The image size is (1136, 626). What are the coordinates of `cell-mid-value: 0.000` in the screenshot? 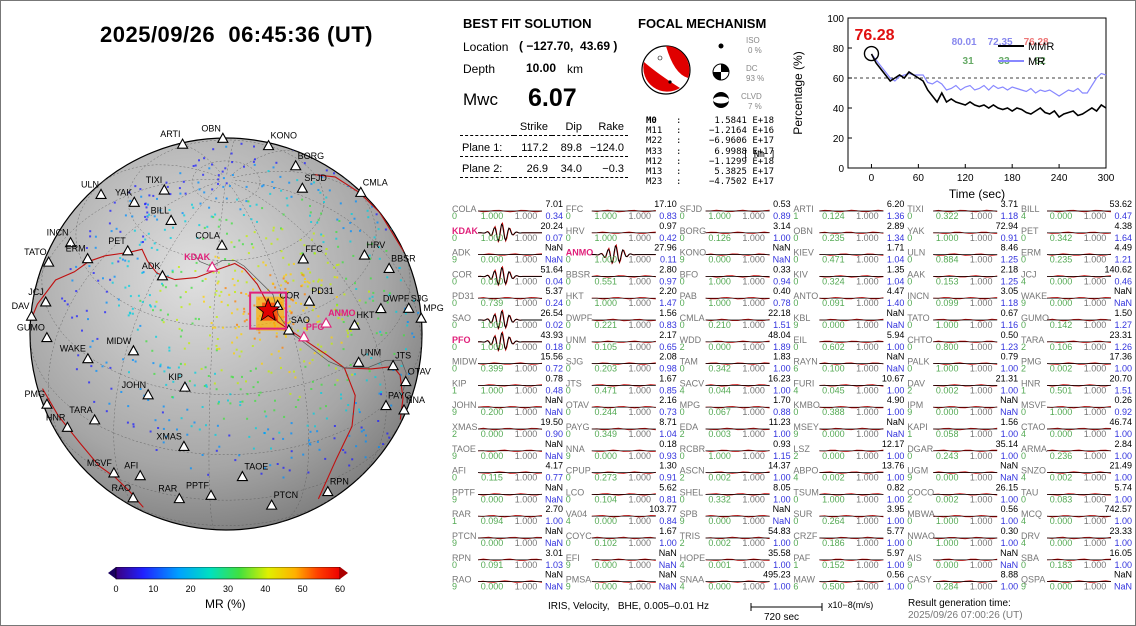 It's located at (833, 325).